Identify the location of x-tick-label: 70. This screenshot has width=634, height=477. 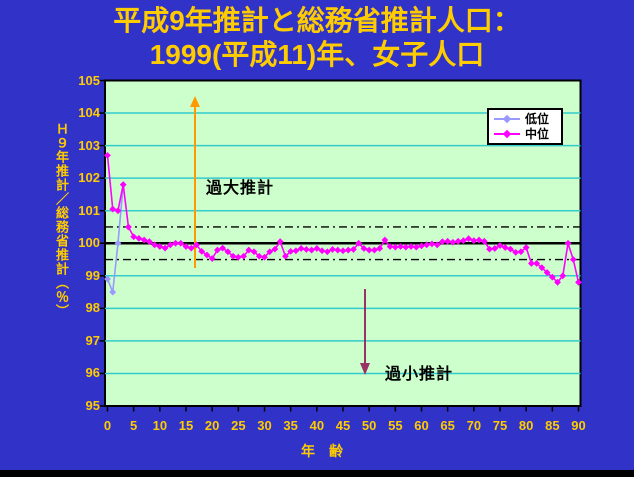
(474, 425).